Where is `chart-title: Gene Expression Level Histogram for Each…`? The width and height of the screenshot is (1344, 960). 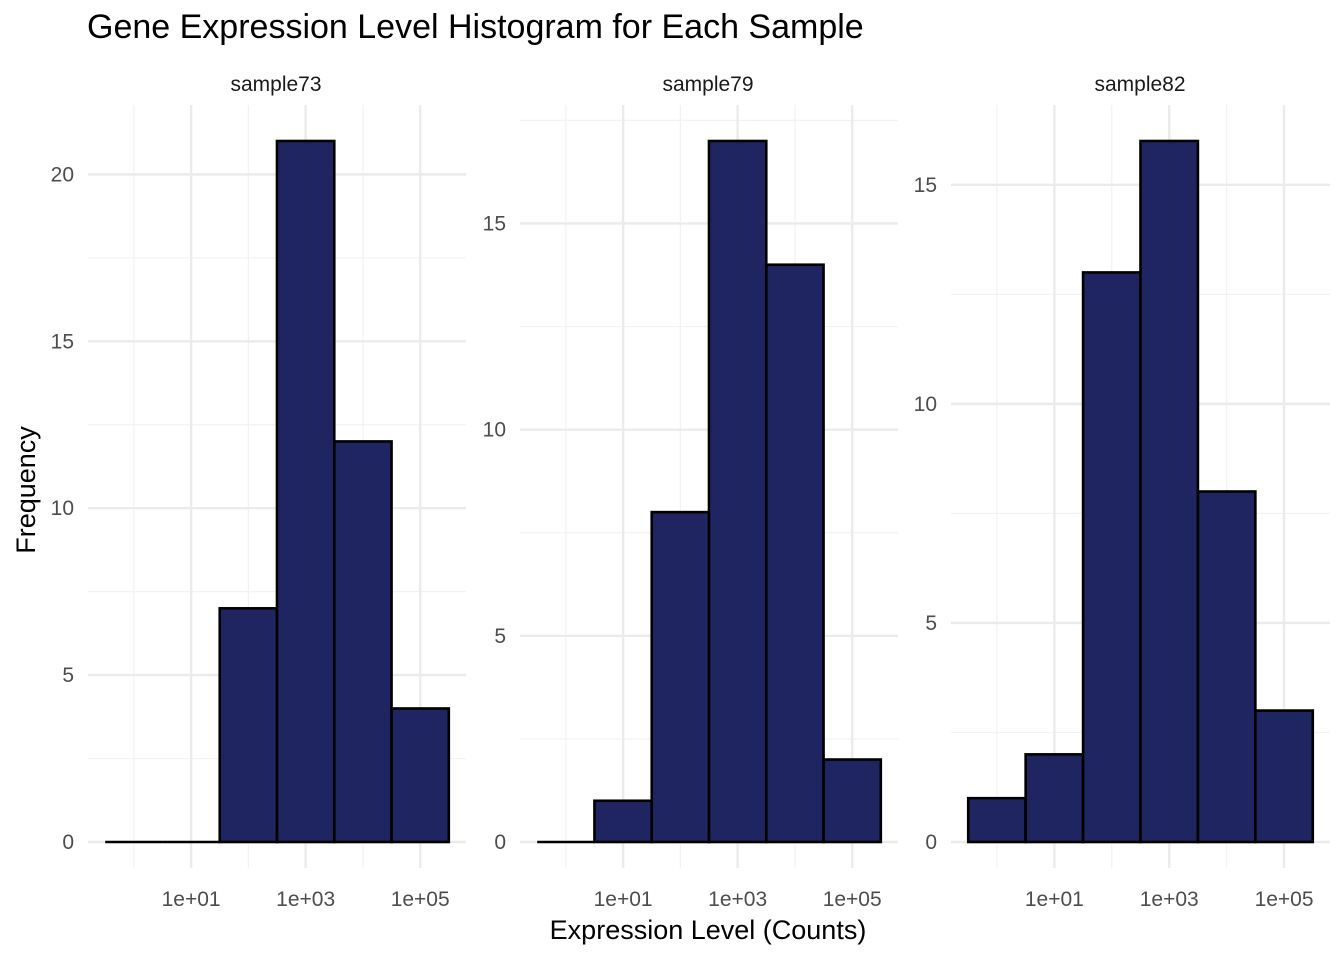
chart-title: Gene Expression Level Histogram for Each… is located at coordinates (475, 27).